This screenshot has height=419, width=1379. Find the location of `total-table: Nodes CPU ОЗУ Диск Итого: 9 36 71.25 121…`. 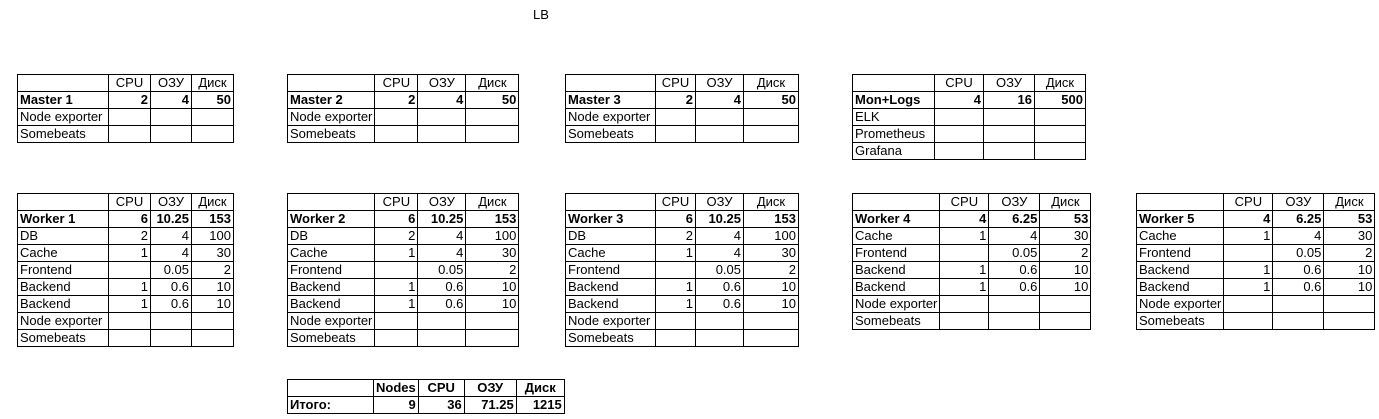

total-table: Nodes CPU ОЗУ Диск Итого: 9 36 71.25 121… is located at coordinates (426, 396).